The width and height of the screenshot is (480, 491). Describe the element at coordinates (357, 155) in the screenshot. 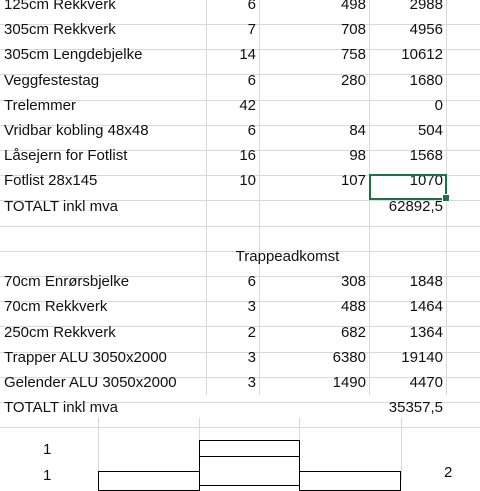

I see `price-cell: 98` at that location.